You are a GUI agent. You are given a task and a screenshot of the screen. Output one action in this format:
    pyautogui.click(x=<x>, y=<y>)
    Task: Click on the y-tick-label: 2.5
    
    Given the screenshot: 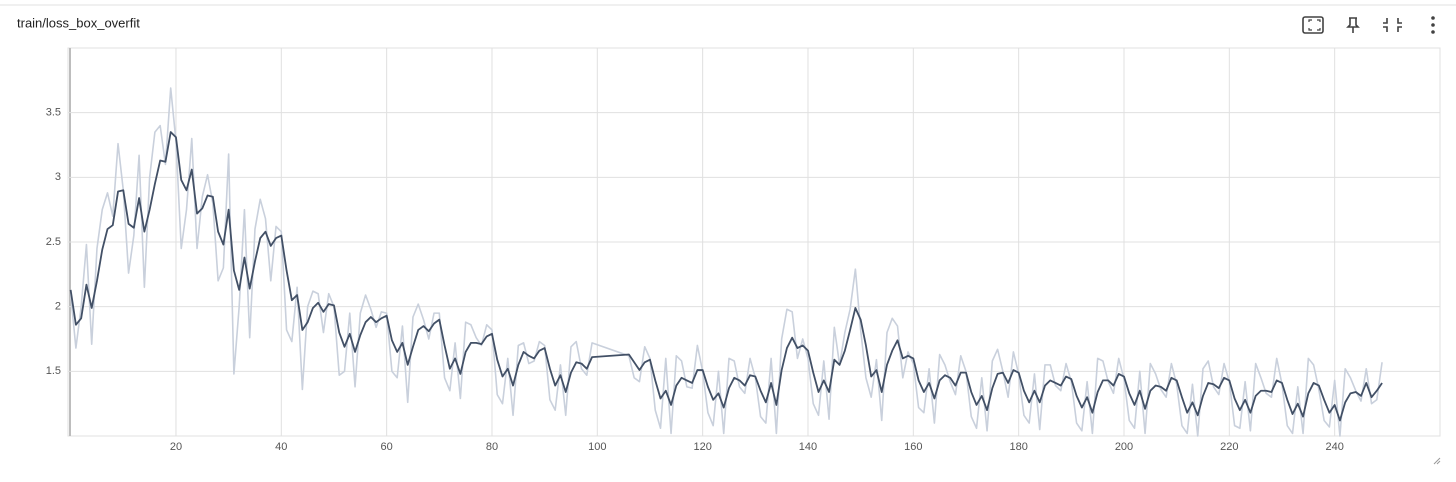 What is the action you would take?
    pyautogui.click(x=53, y=242)
    